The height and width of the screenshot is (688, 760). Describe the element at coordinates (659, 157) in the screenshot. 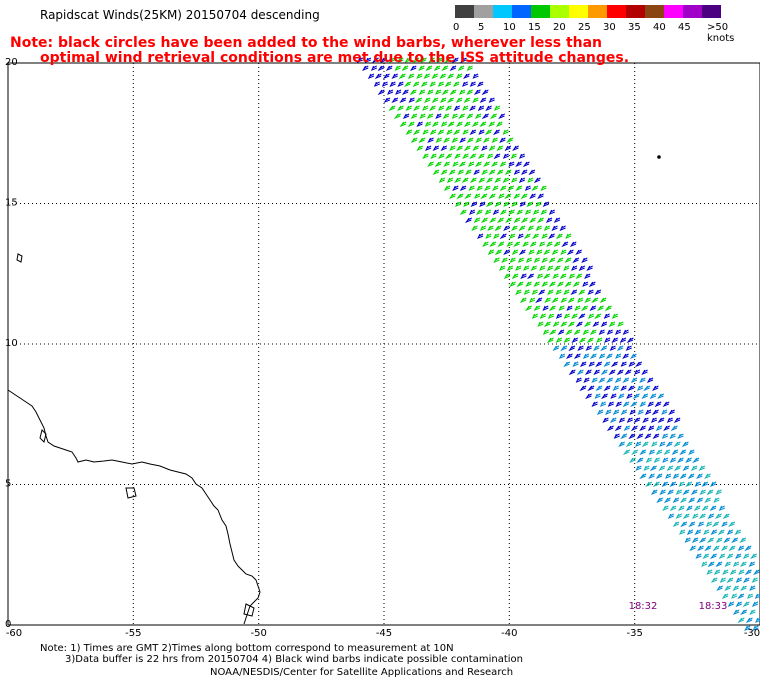

I see `contamination-marker` at that location.